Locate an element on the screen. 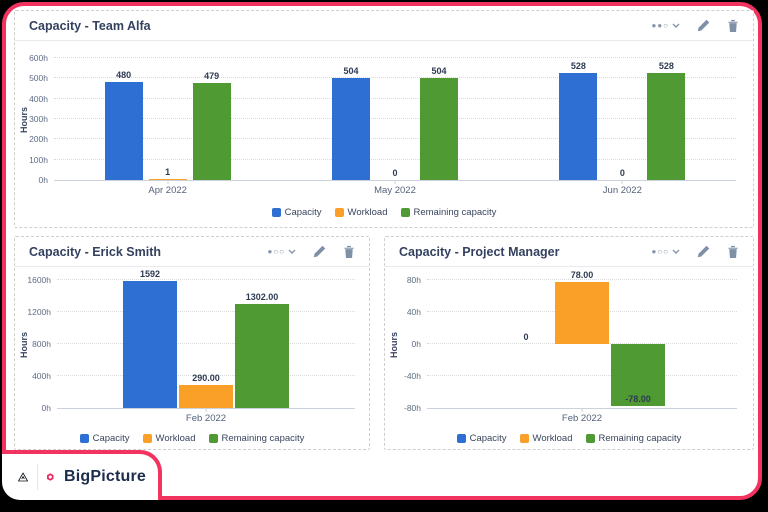 The width and height of the screenshot is (768, 512). bar-value-label: 1 is located at coordinates (168, 171).